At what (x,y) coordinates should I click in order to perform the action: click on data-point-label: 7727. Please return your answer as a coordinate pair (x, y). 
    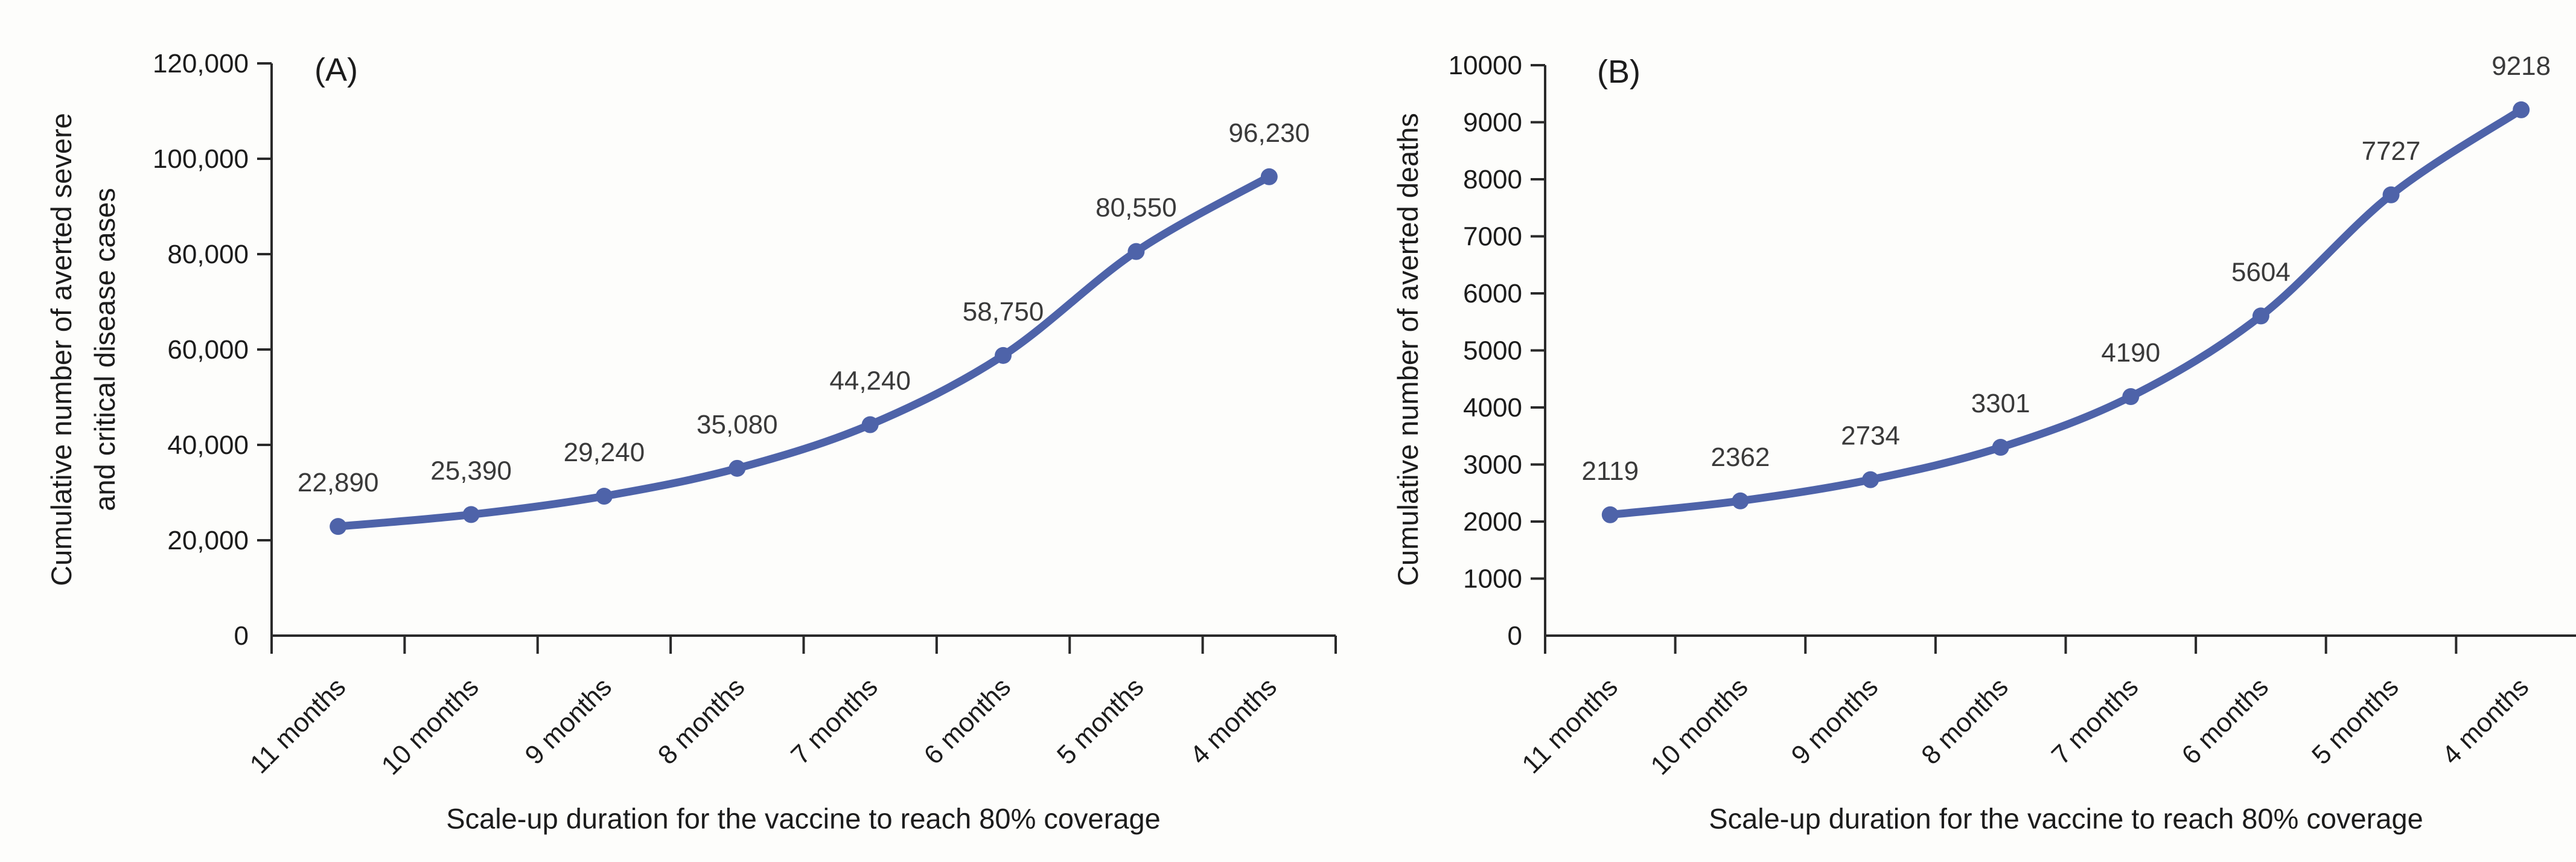
    Looking at the image, I should click on (2391, 151).